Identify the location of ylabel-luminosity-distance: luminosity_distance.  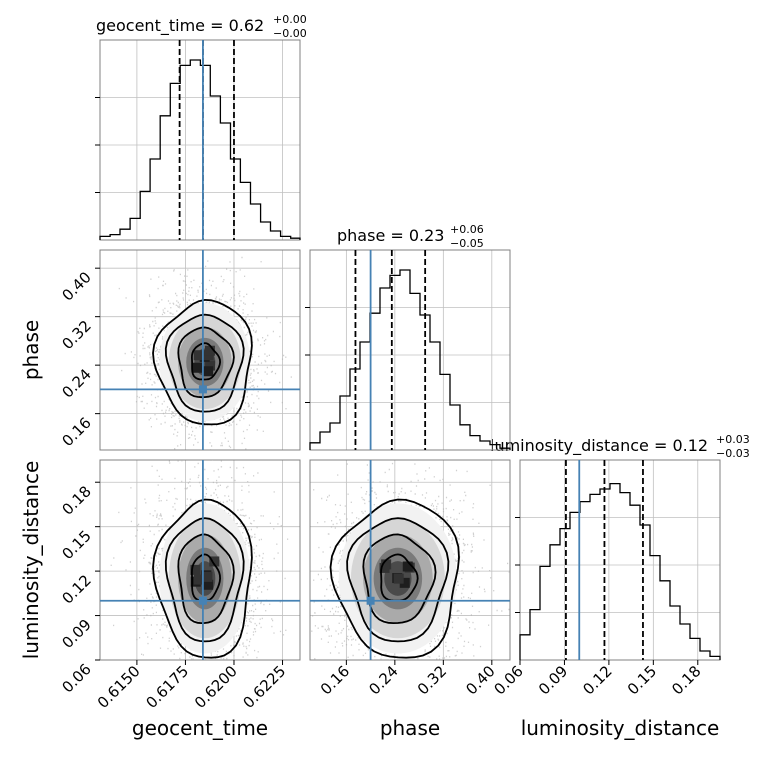
(31, 560).